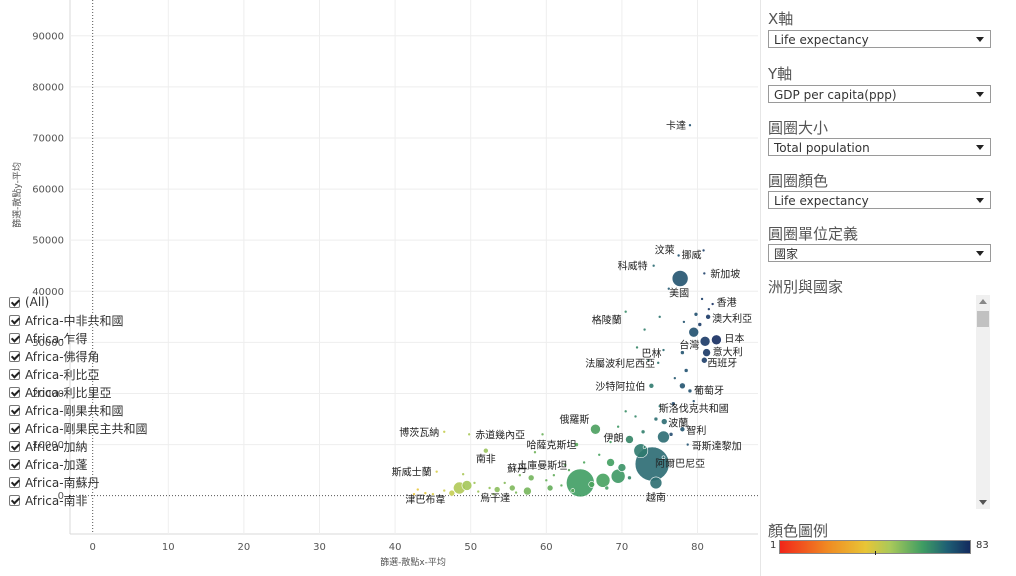 This screenshot has height=576, width=1016. Describe the element at coordinates (119, 392) in the screenshot. I see `filter-item: Africa-利比里亞` at that location.